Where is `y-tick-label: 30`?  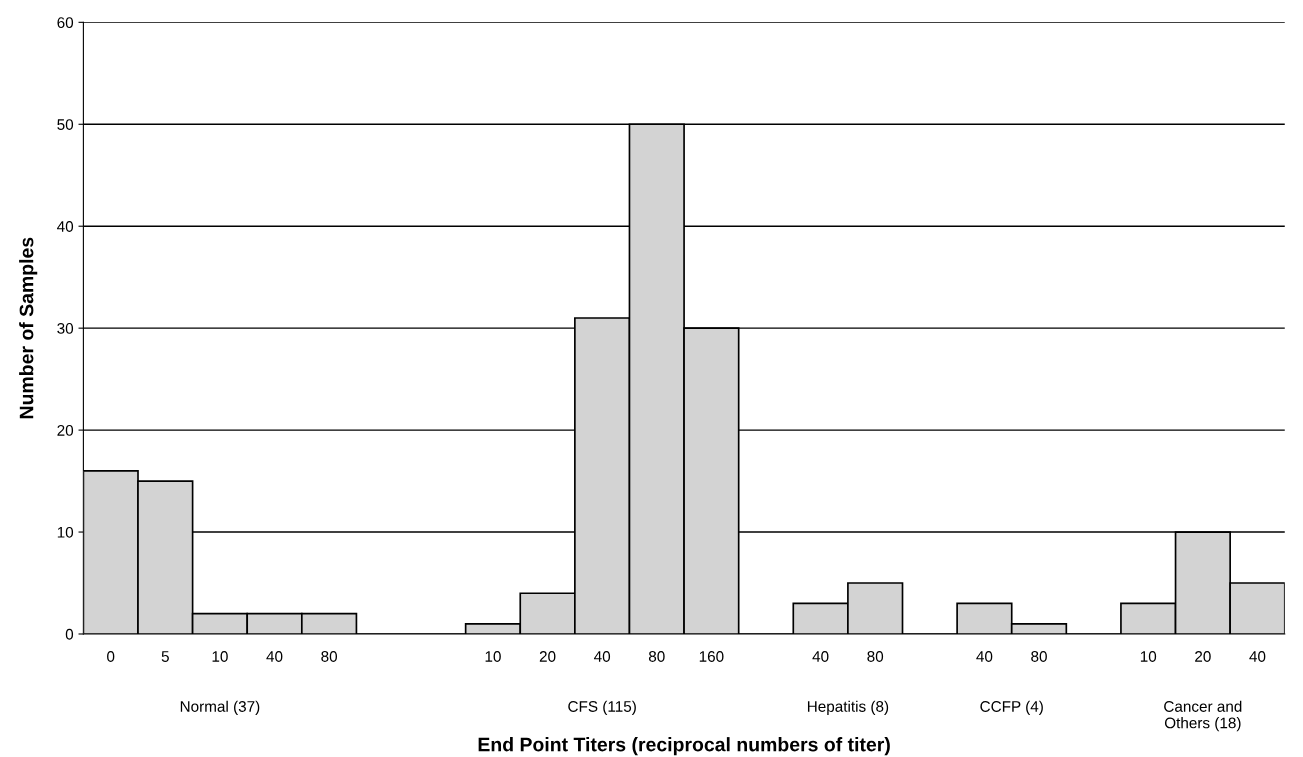 y-tick-label: 30 is located at coordinates (65, 328).